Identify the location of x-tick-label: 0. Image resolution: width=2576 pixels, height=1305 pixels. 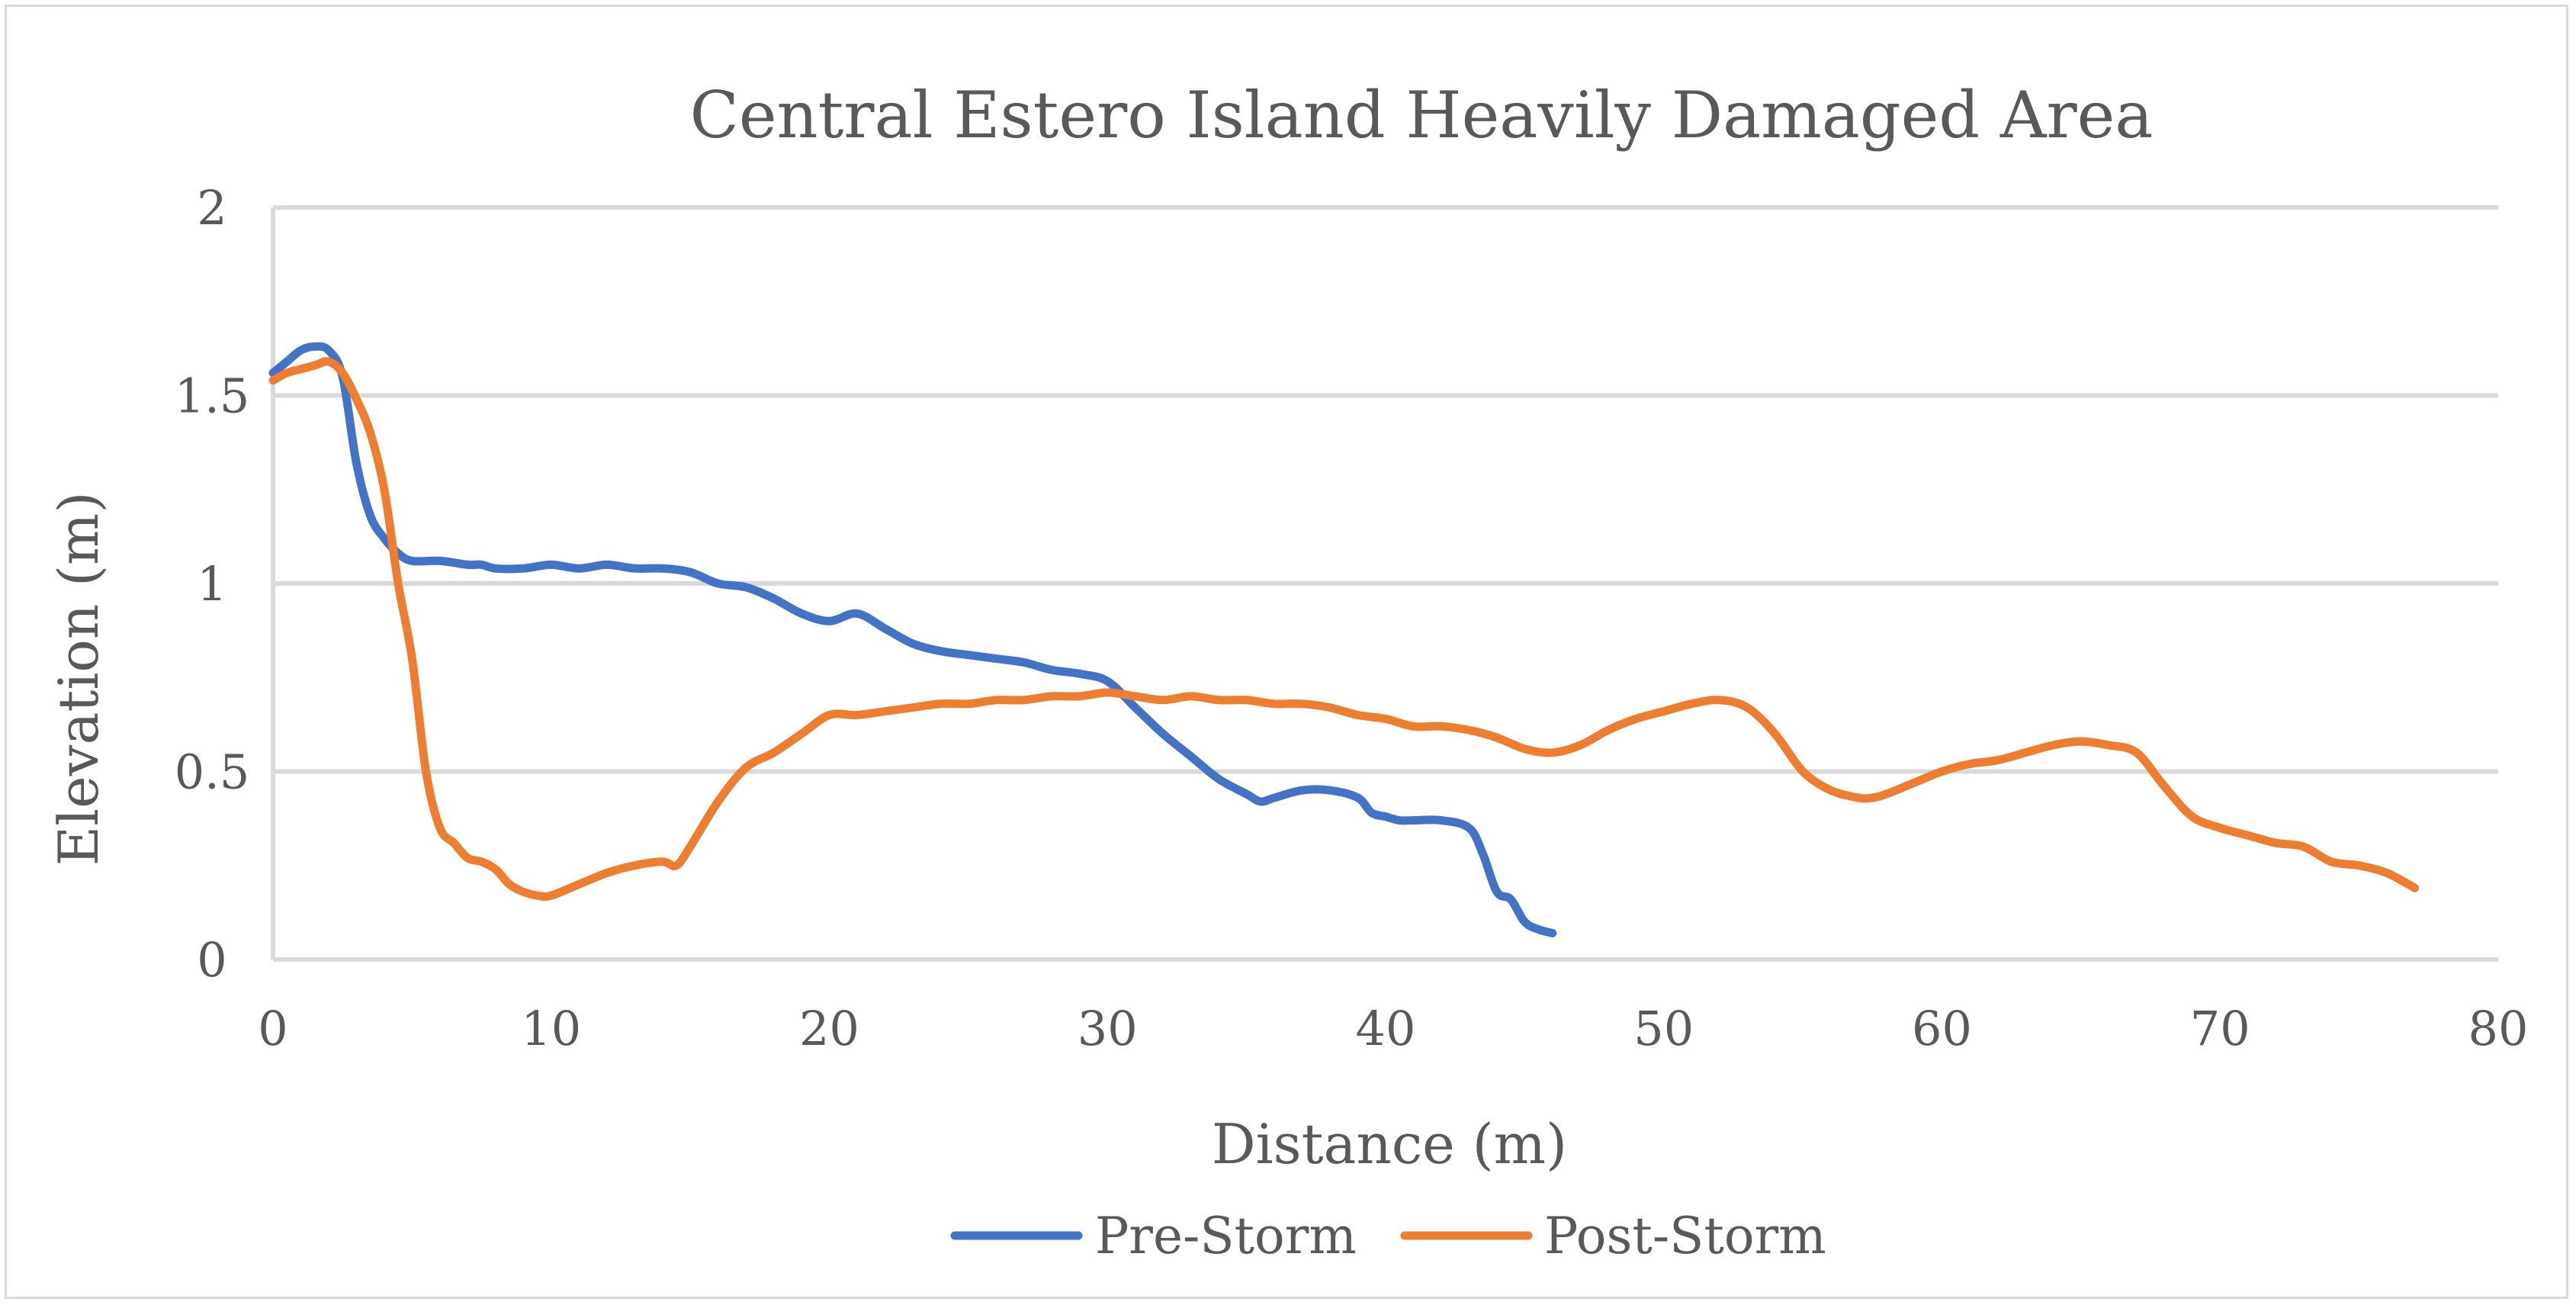
(272, 1028).